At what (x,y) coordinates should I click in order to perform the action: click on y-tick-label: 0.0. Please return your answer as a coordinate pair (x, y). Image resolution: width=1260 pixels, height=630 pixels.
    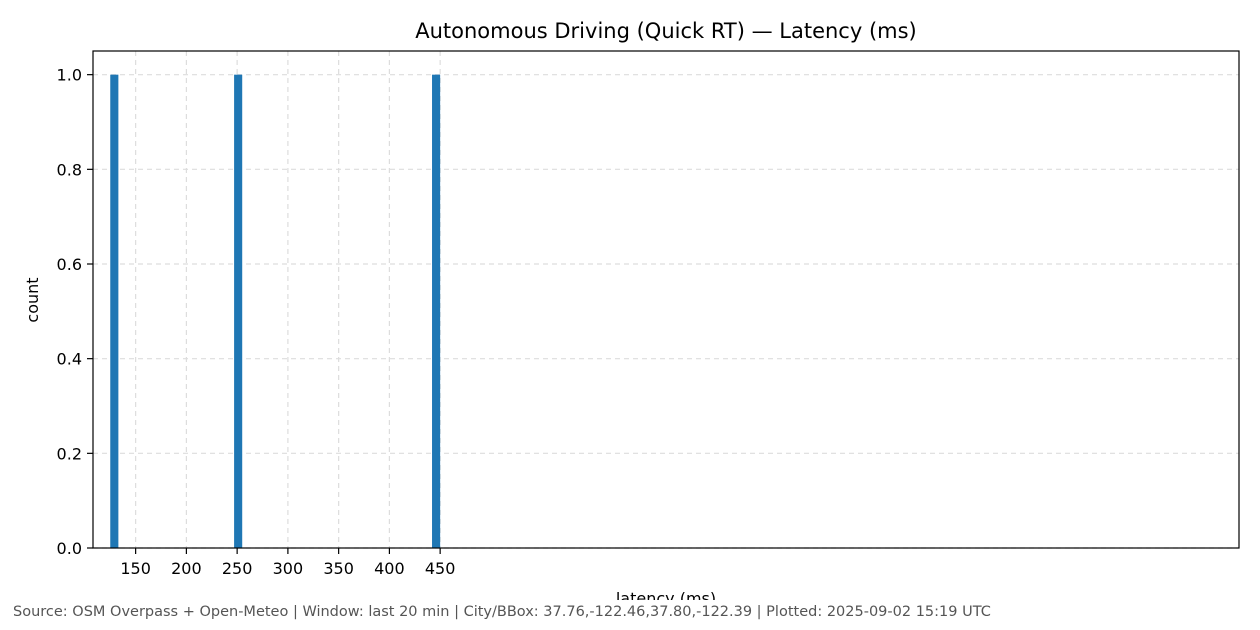
    Looking at the image, I should click on (69, 548).